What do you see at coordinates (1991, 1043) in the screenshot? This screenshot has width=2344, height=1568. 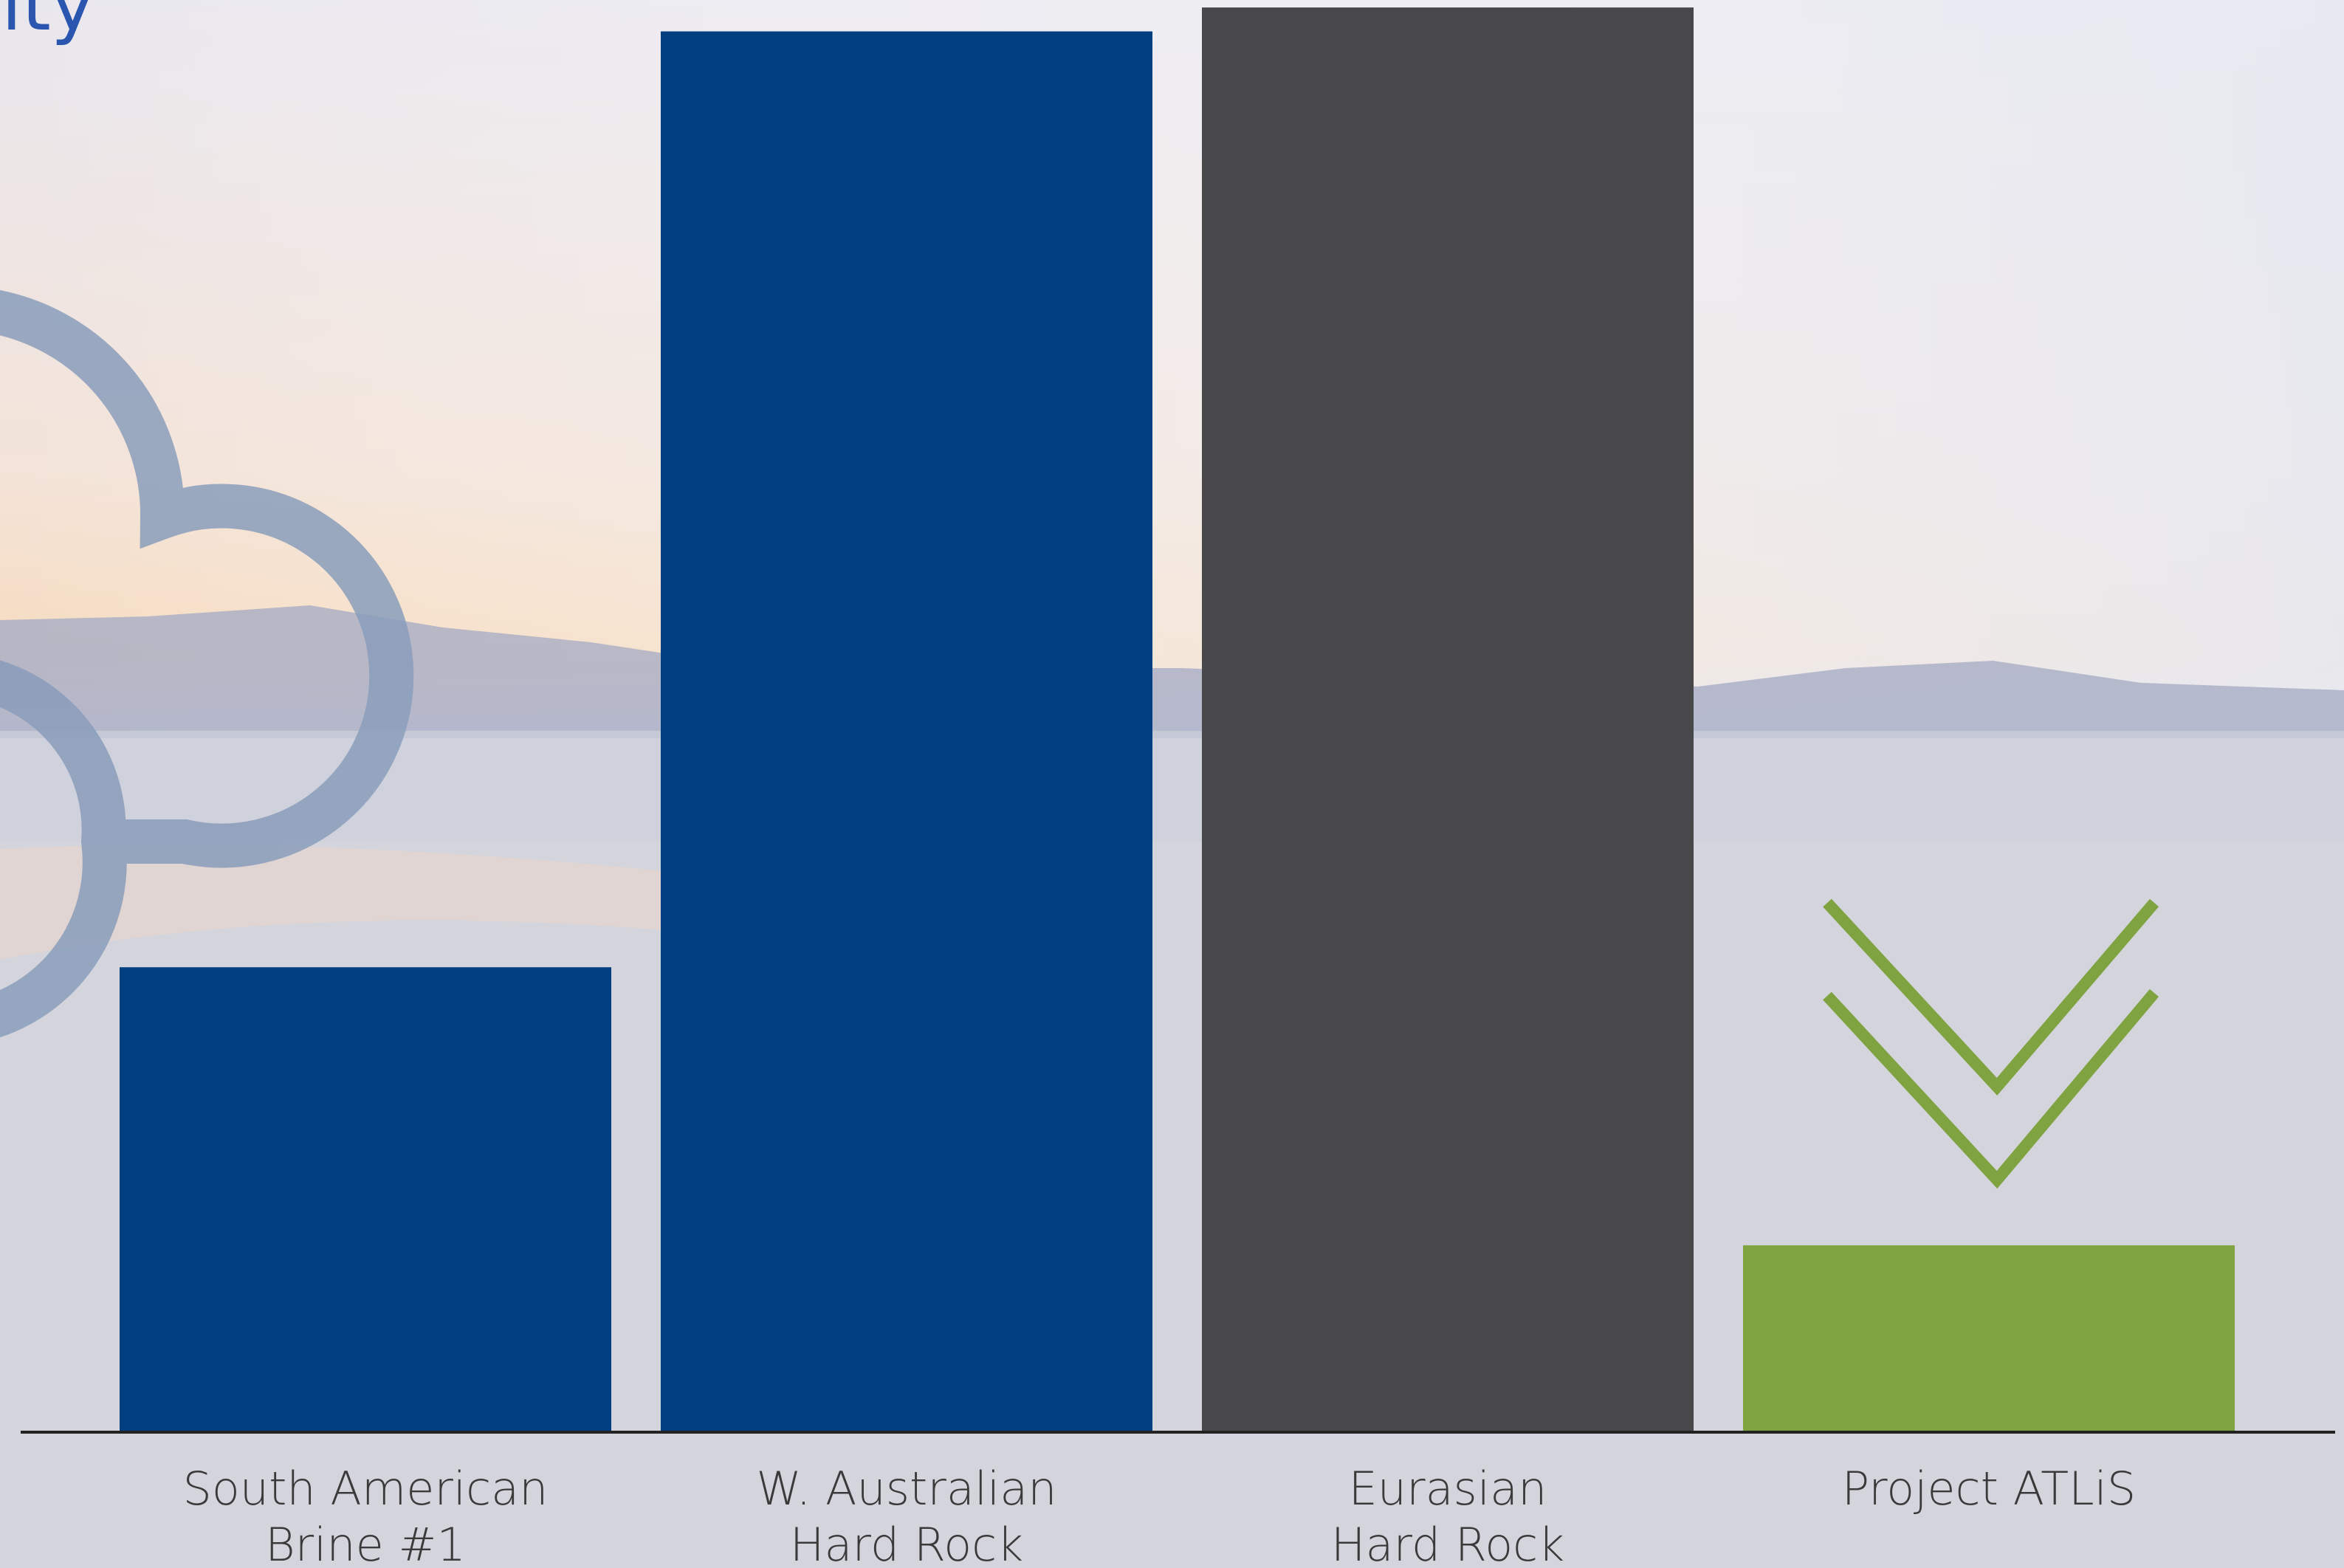 I see `chevron-icon` at bounding box center [1991, 1043].